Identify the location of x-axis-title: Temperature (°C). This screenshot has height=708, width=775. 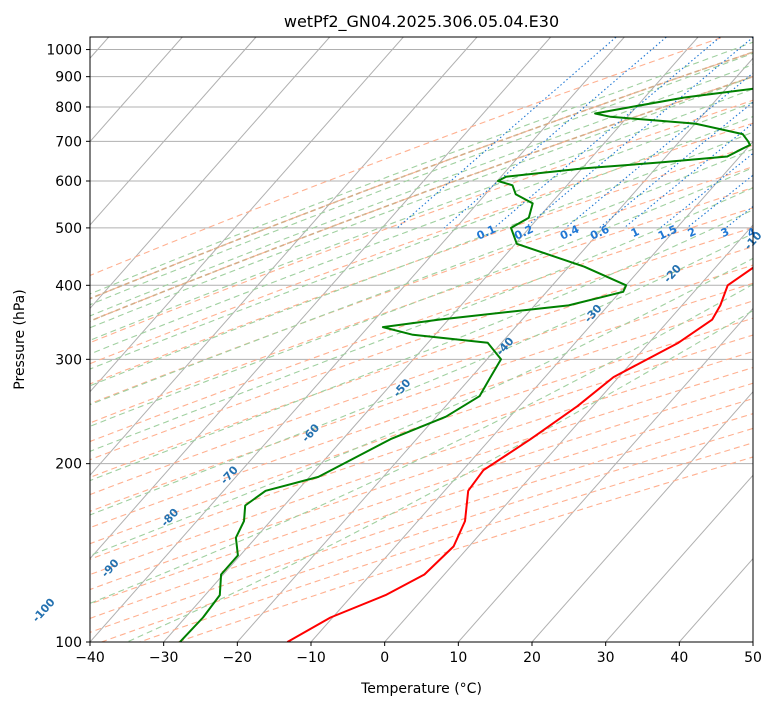
(421, 689).